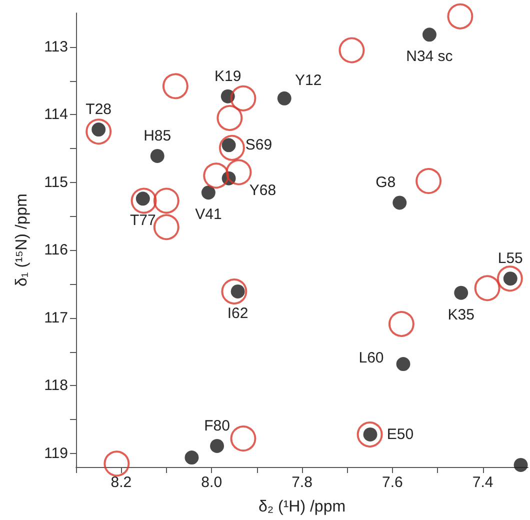 This screenshot has width=530, height=520. I want to click on x-tick-label: 8.0, so click(211, 482).